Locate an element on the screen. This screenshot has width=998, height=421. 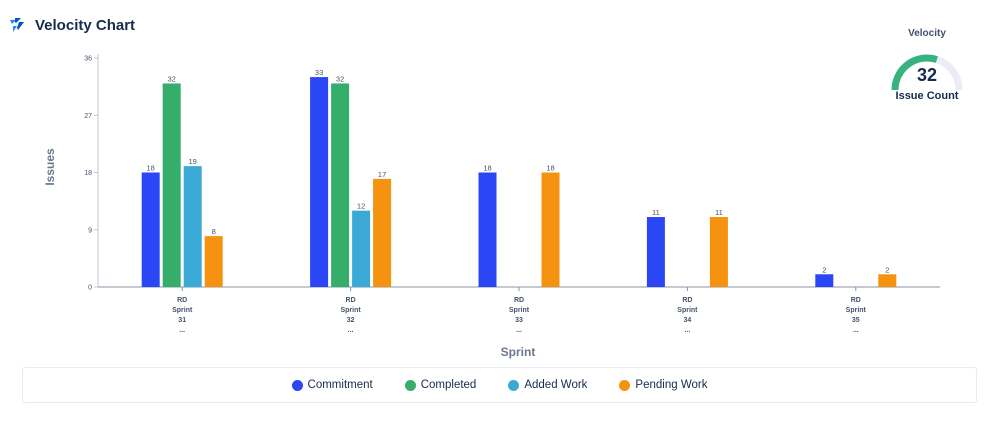
gauge-fill is located at coordinates (914, 72).